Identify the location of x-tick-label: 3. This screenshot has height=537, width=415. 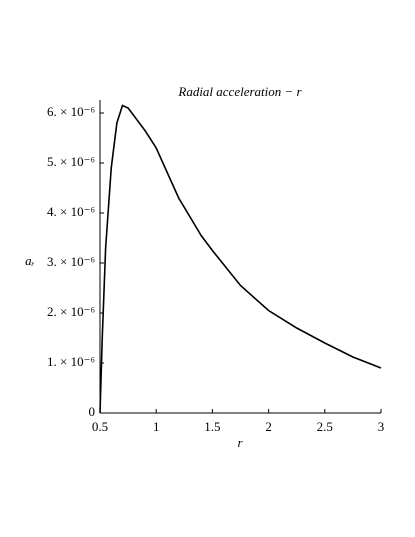
(381, 426).